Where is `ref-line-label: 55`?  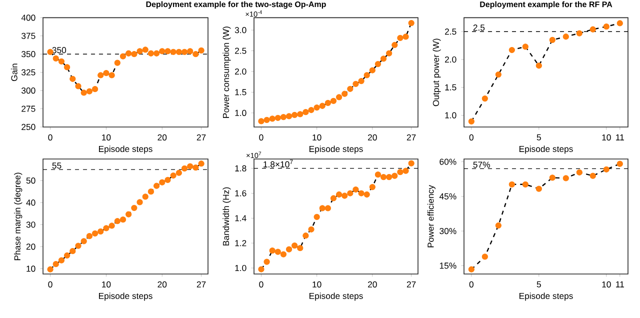
ref-line-label: 55 is located at coordinates (57, 165).